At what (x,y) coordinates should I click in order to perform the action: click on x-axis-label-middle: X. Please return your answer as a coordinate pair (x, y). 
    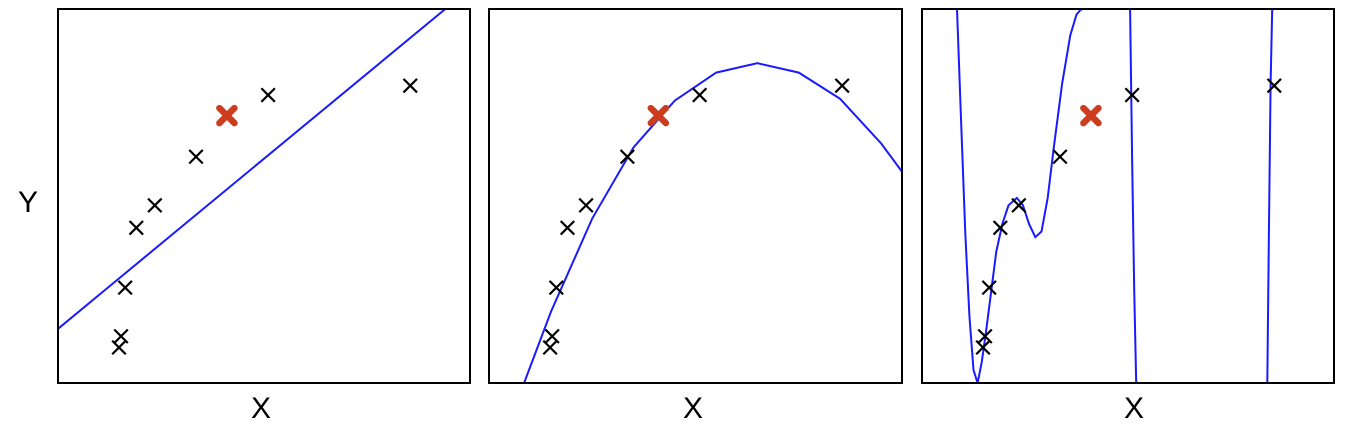
    Looking at the image, I should click on (693, 408).